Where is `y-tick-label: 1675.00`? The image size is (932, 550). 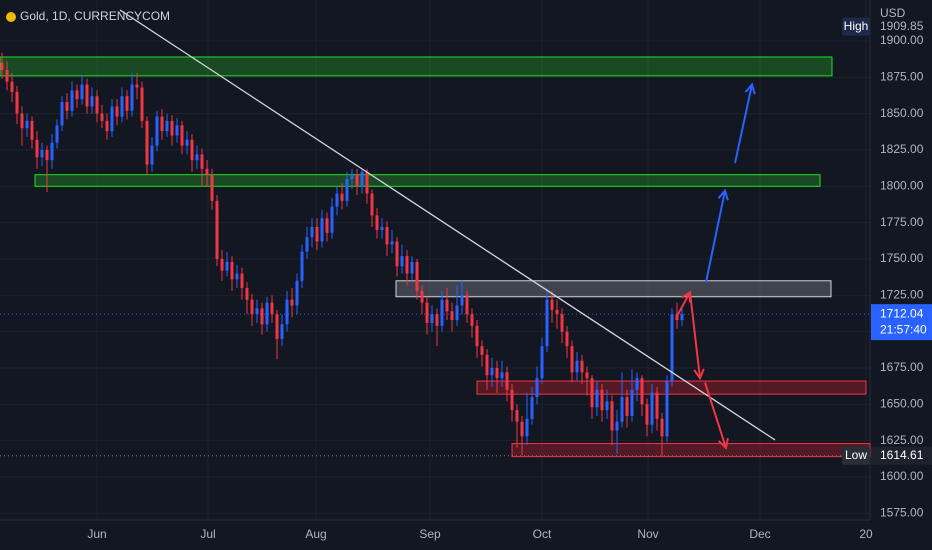
y-tick-label: 1675.00 is located at coordinates (902, 367).